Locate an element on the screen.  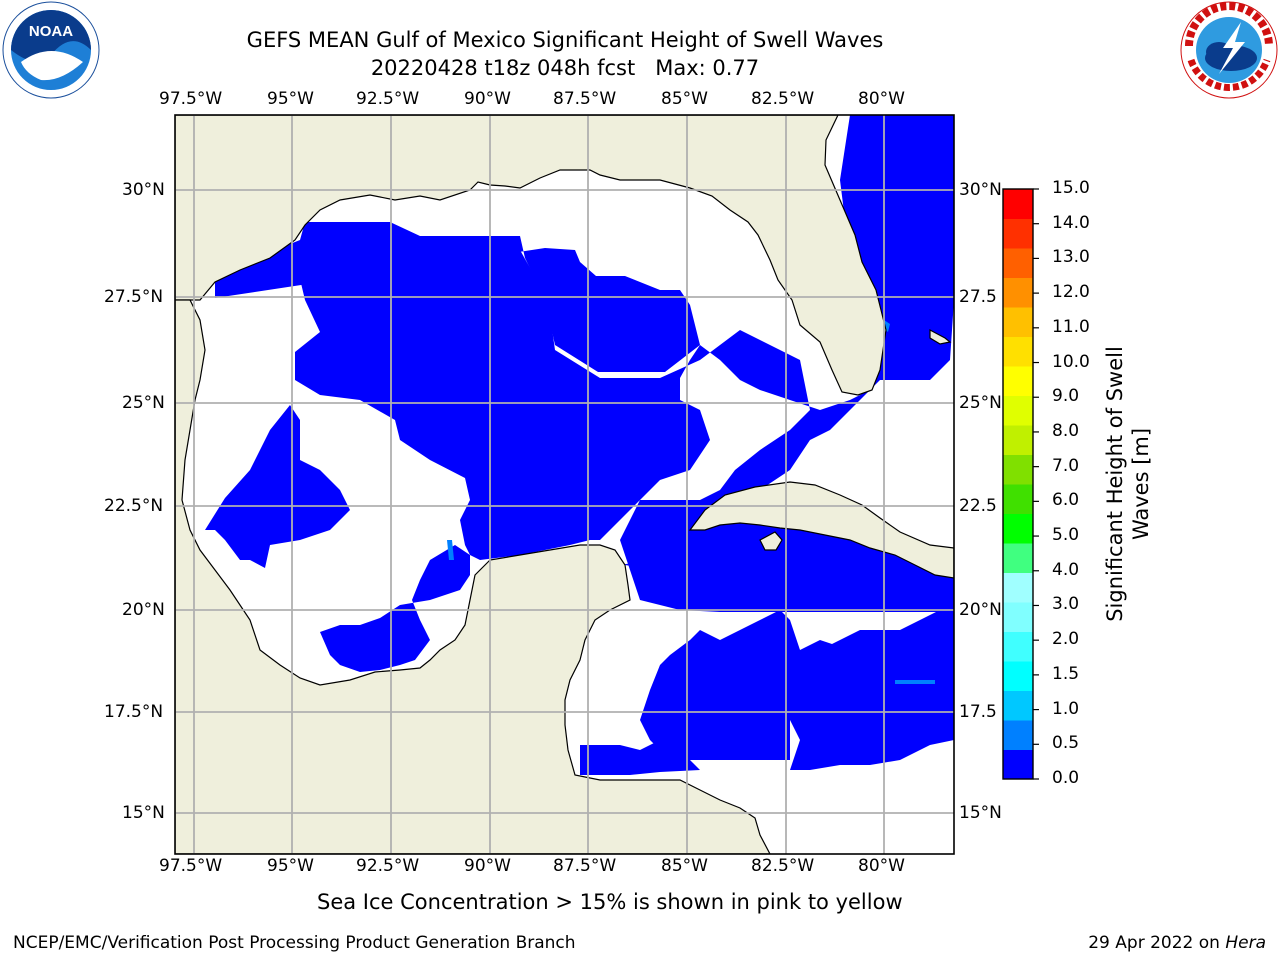
colorbar-tick-label: 13.0 is located at coordinates (1071, 257).